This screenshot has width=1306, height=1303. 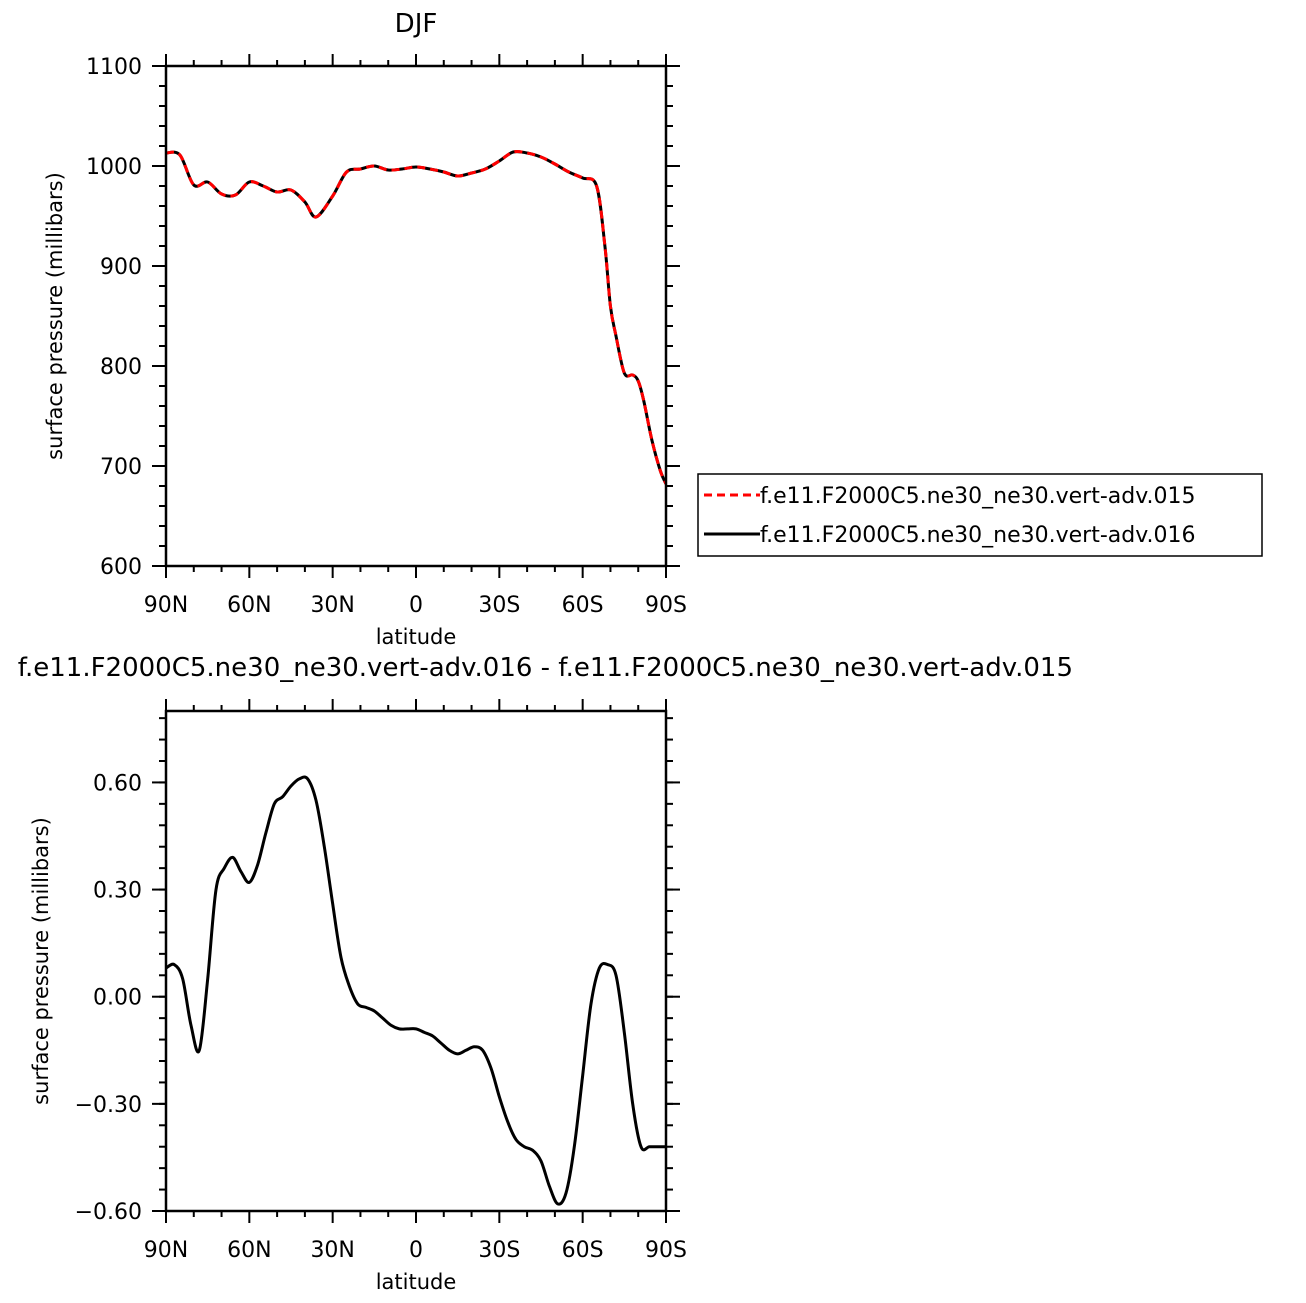 I want to click on y-tick-label: 0.60, so click(x=117, y=783).